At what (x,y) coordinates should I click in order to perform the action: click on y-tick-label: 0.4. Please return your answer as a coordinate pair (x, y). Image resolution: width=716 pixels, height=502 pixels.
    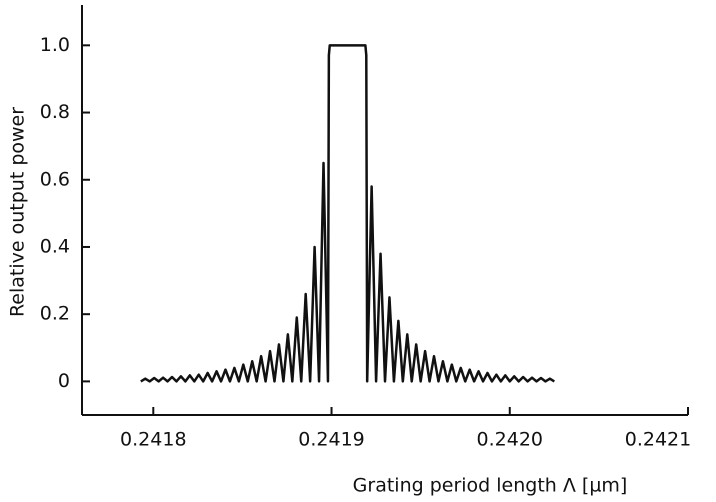
    Looking at the image, I should click on (55, 246).